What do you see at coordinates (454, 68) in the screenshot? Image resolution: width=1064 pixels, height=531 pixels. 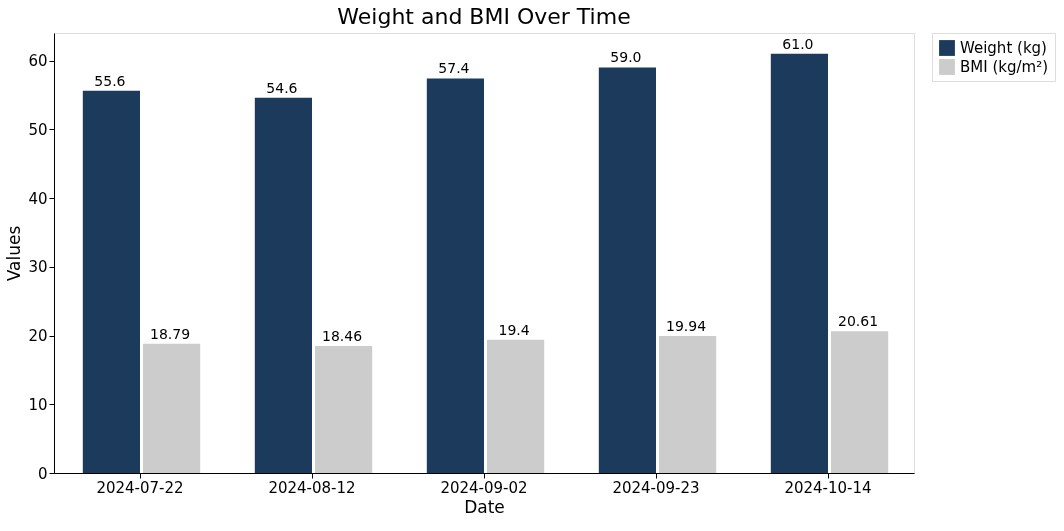 I see `data-label: 57.4` at bounding box center [454, 68].